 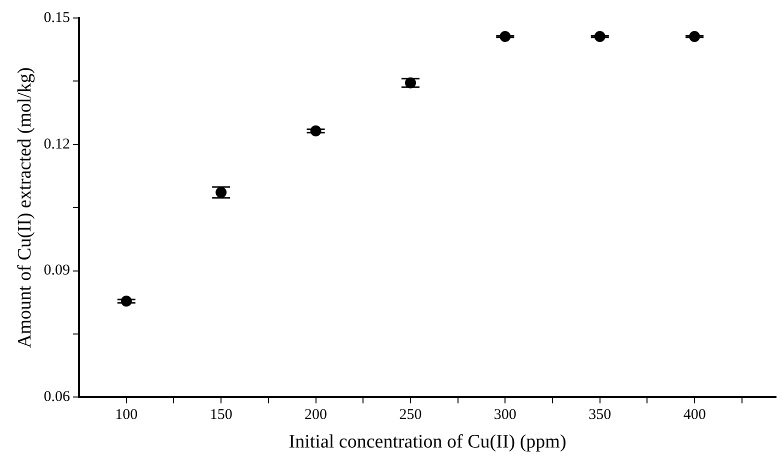 I want to click on y-tick-label: 0.06, so click(x=57, y=397).